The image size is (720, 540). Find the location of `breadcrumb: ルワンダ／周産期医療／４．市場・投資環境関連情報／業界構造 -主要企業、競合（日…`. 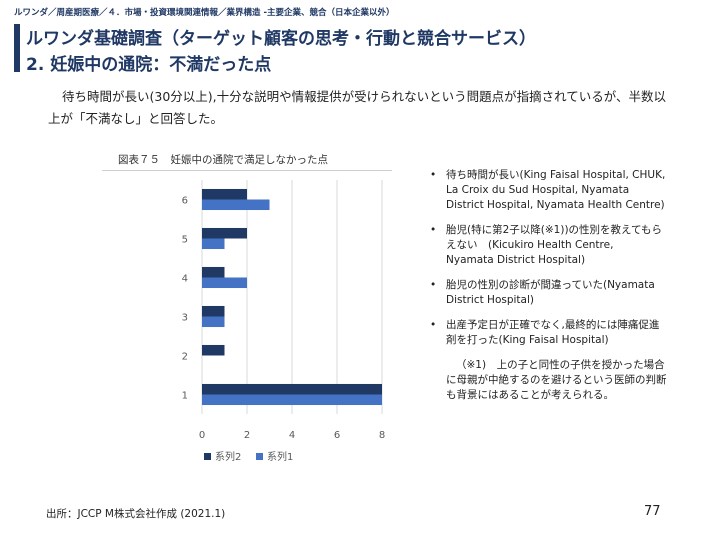

breadcrumb: ルワンダ／周産期医療／４．市場・投資環境関連情報／業界構造 -主要企業、競合（日… is located at coordinates (204, 13).